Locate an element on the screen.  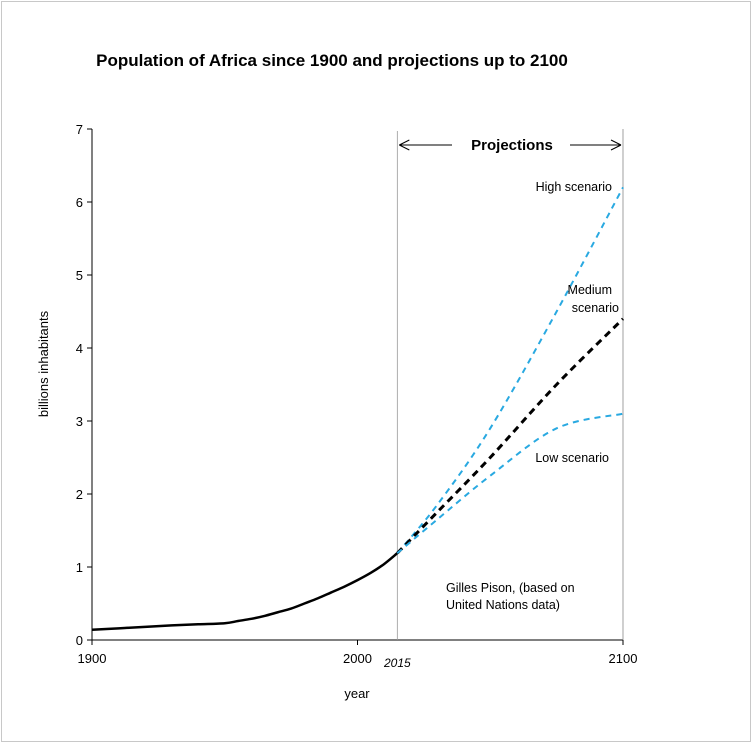
source-note-line1: Gilles Pison, (based on is located at coordinates (510, 588).